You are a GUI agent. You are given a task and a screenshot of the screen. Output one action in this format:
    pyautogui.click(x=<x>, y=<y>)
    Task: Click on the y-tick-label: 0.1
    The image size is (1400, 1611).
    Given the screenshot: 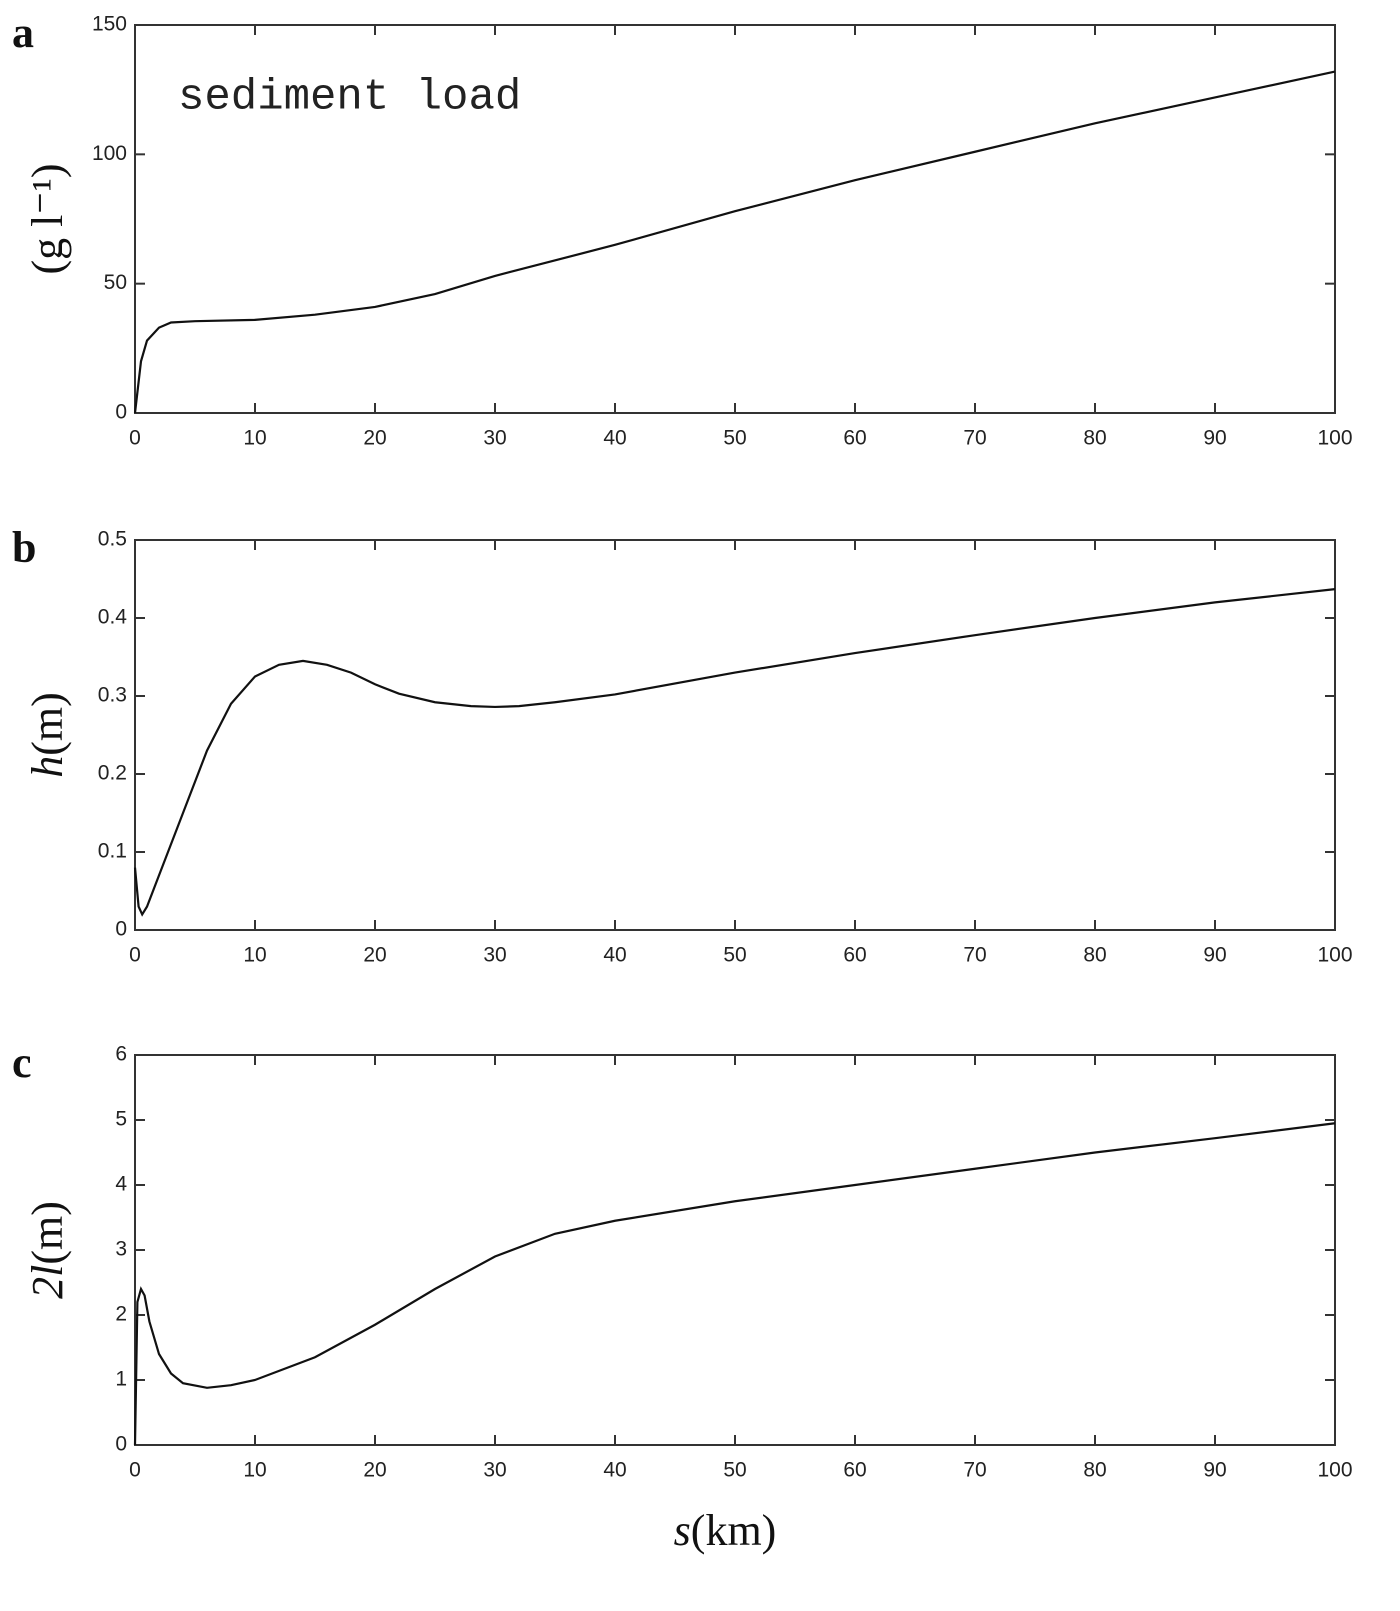 What is the action you would take?
    pyautogui.click(x=112, y=851)
    